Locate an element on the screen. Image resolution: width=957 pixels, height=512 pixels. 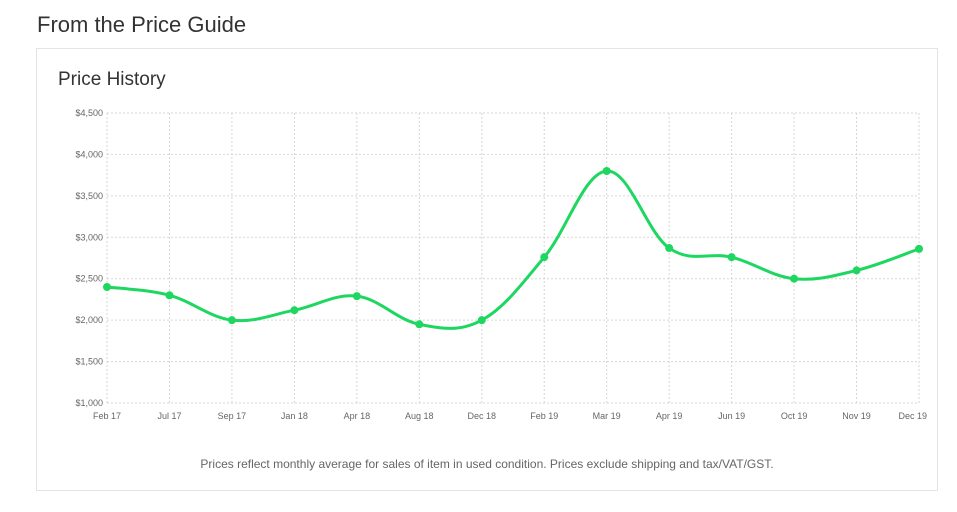
y-tick-label: $1,500 is located at coordinates (89, 362).